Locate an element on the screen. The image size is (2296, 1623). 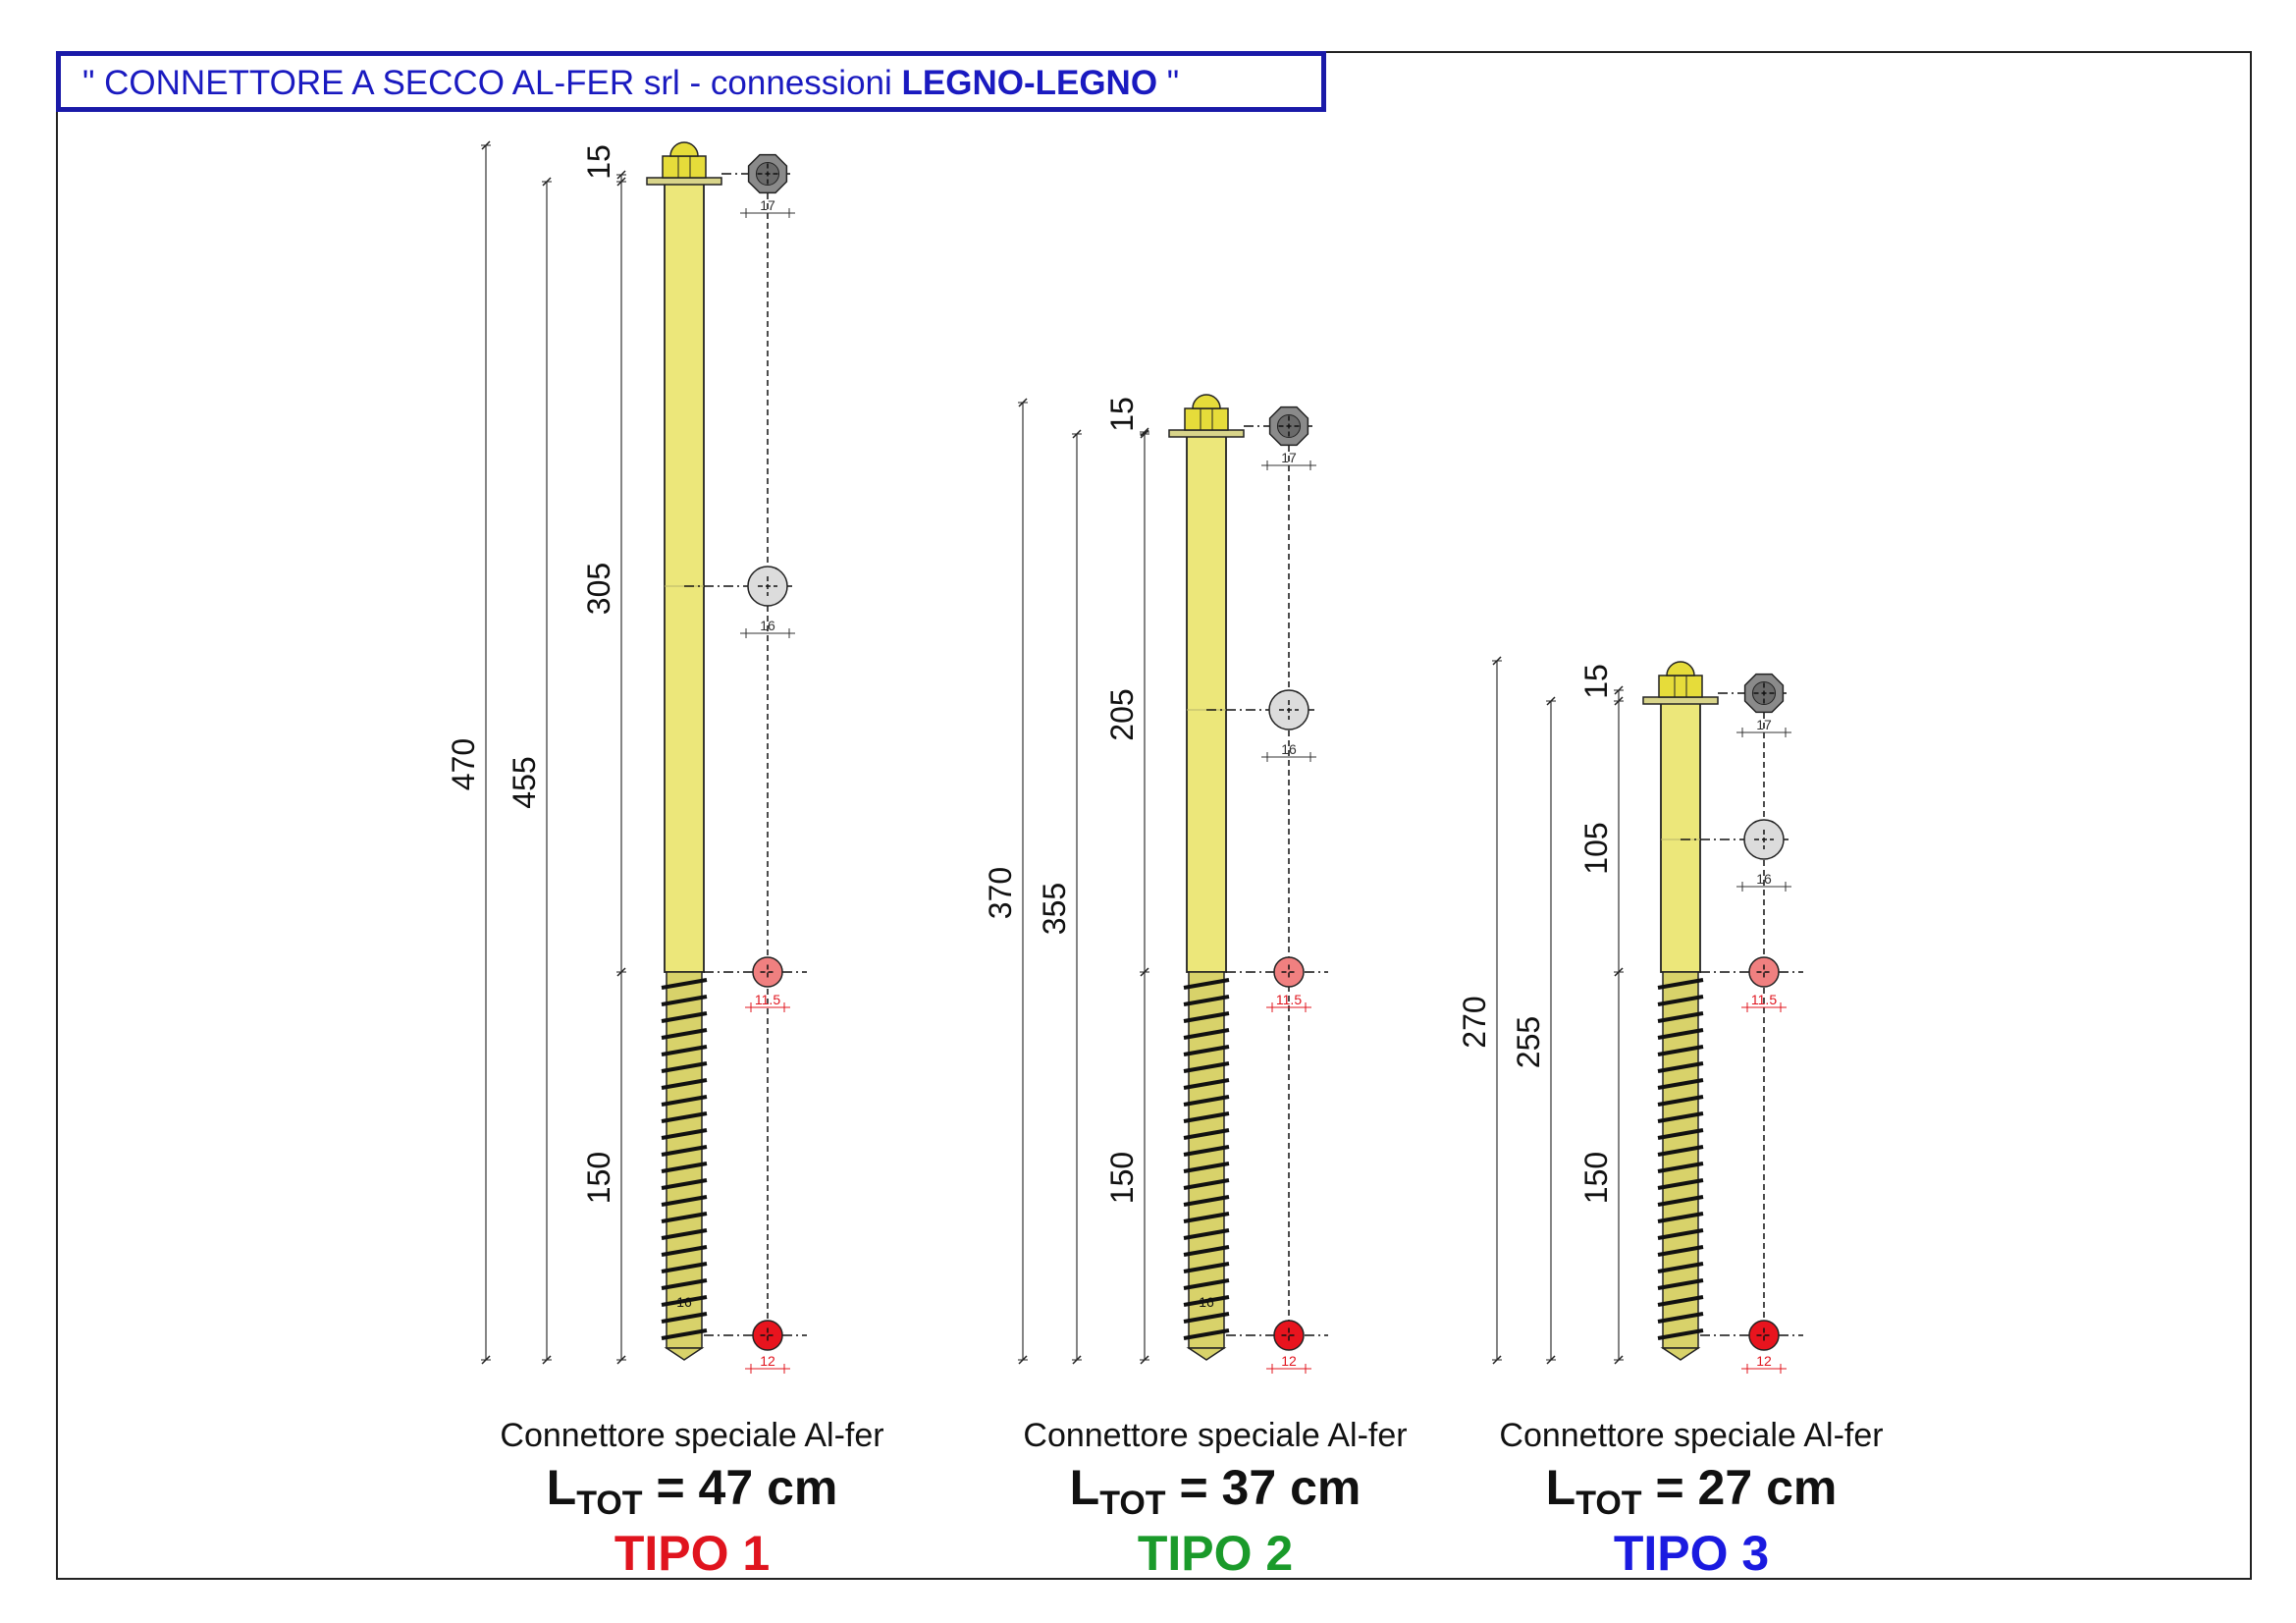
length-label: LTOT = 37 cm is located at coordinates (1215, 1491).